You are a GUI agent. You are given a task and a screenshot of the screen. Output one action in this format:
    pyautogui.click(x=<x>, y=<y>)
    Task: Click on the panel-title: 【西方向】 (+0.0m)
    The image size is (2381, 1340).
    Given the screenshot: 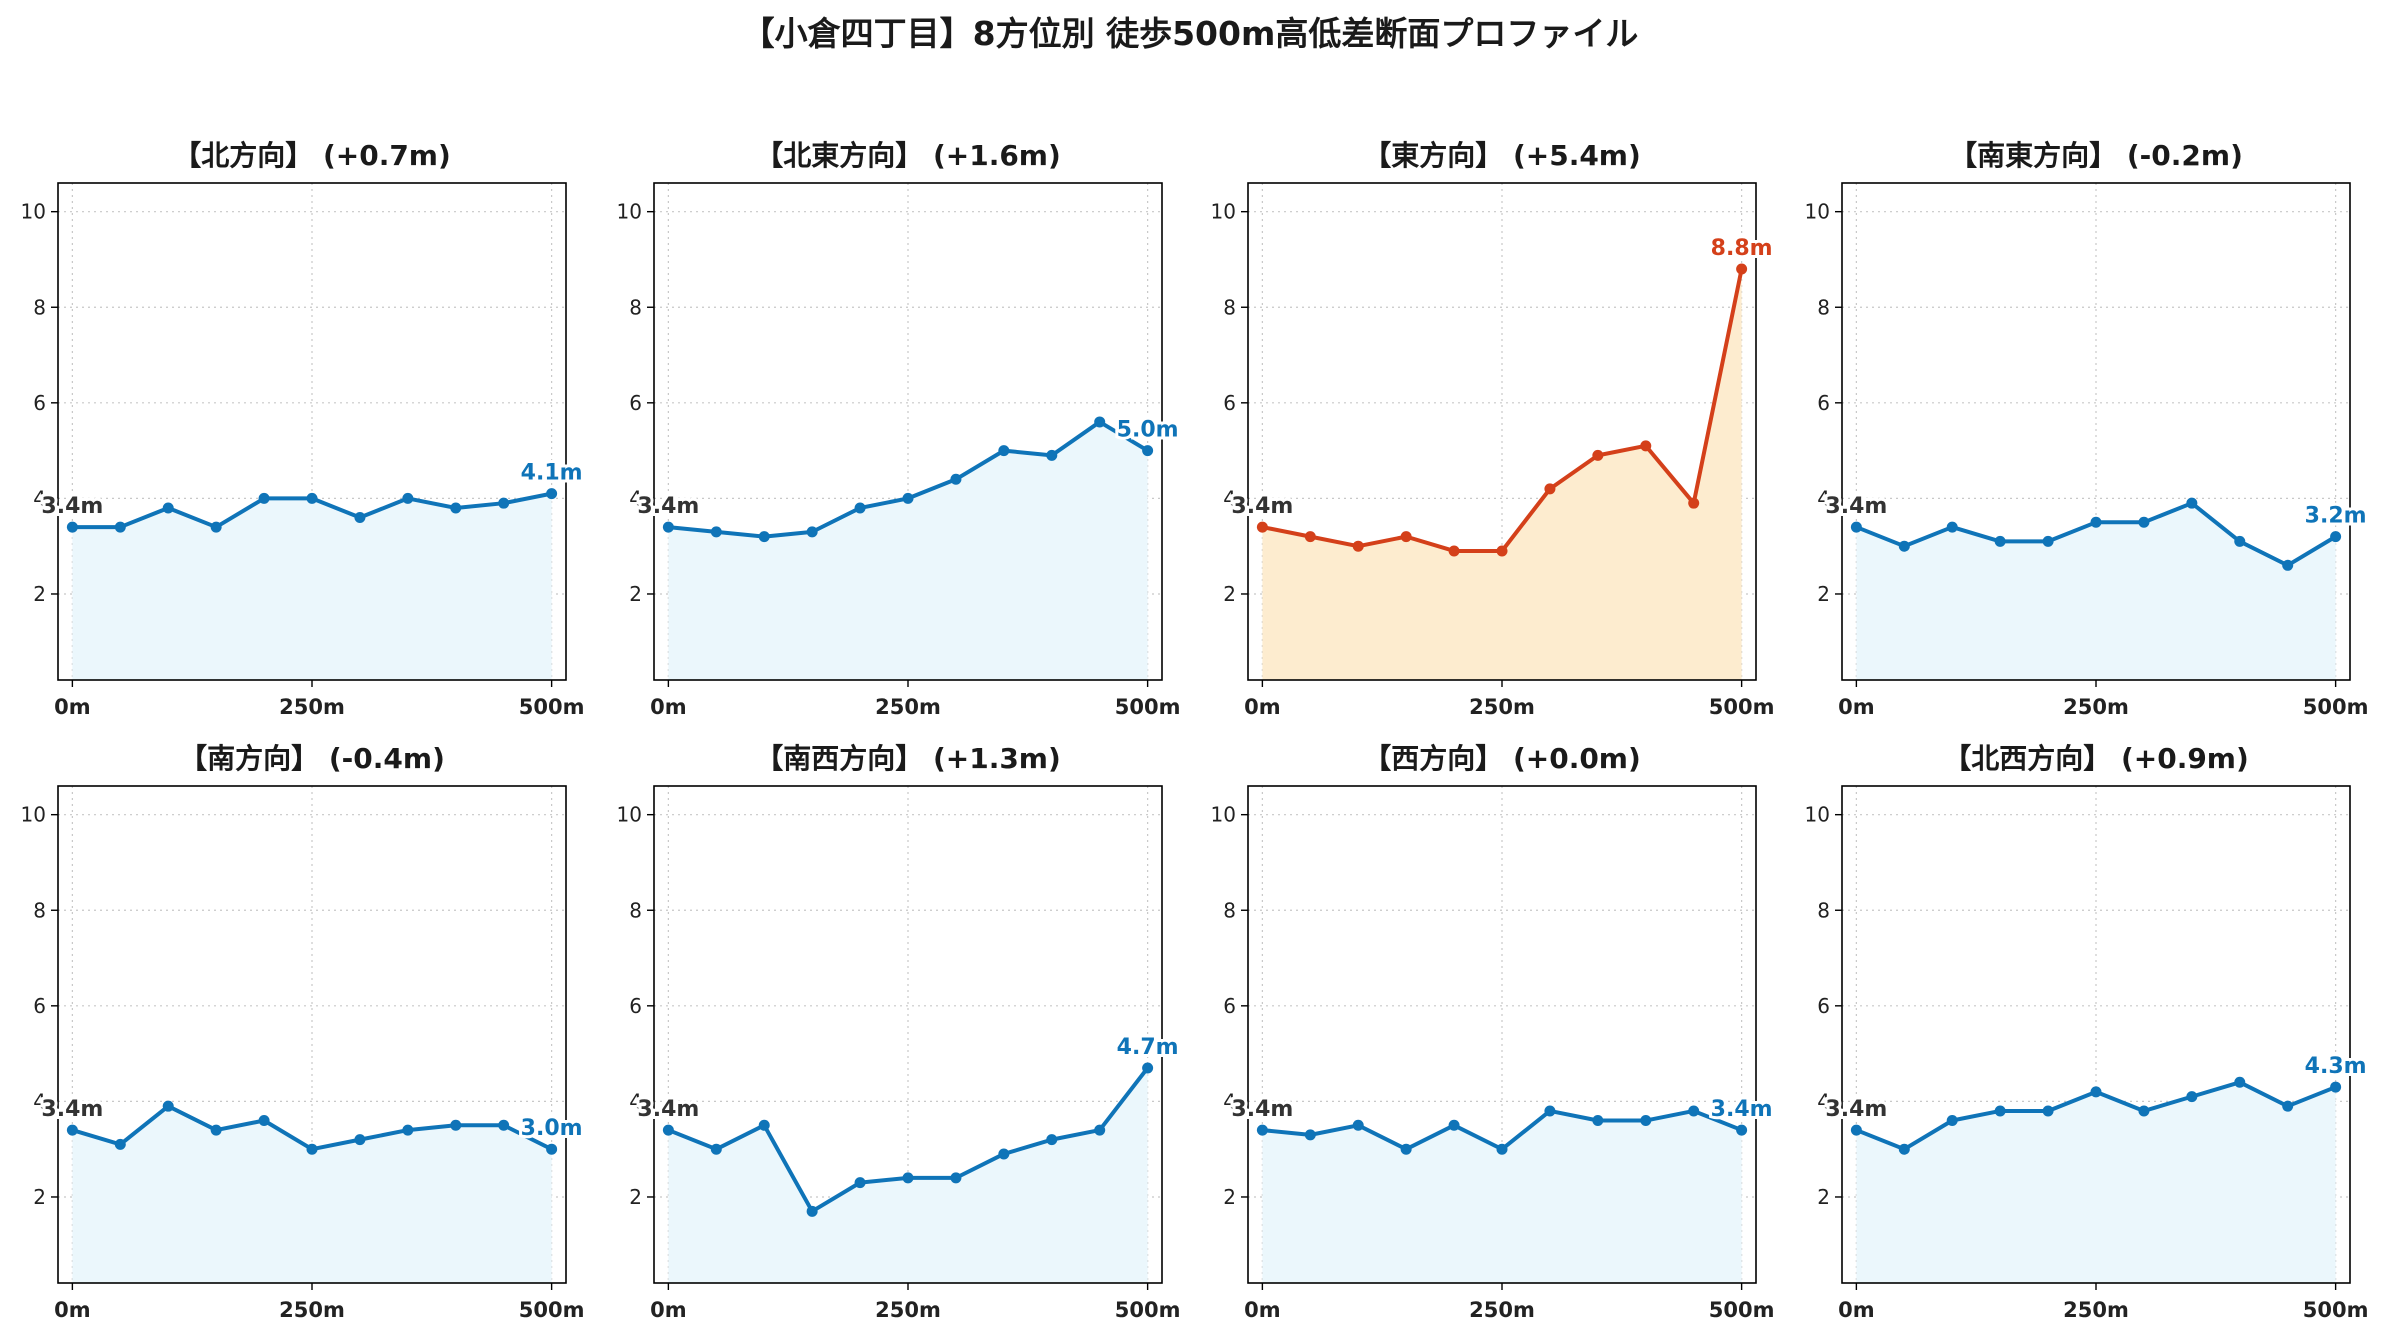 What is the action you would take?
    pyautogui.click(x=1502, y=758)
    